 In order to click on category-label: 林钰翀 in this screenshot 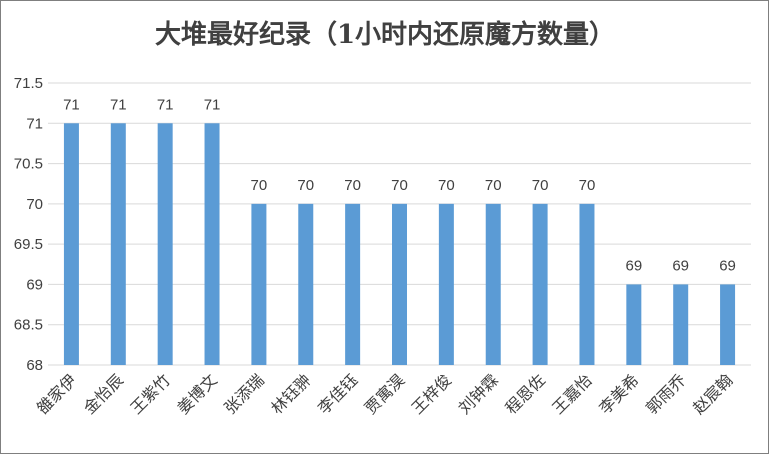, I will do `click(290, 393)`.